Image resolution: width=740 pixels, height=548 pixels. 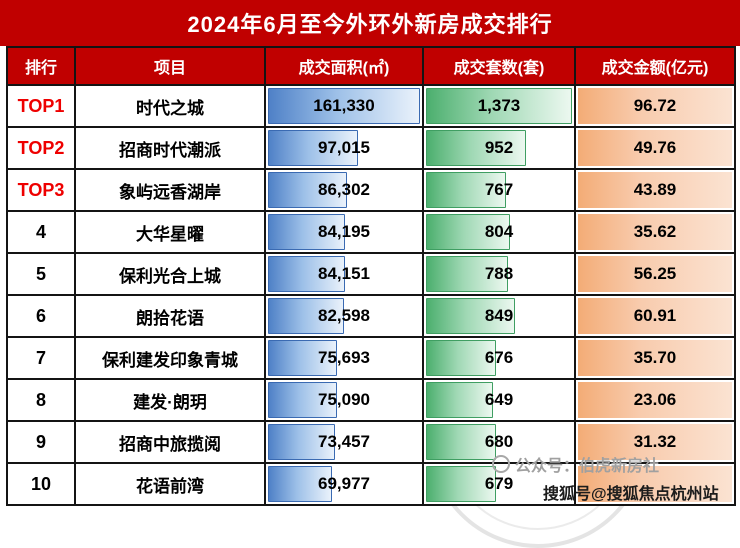 I want to click on area-cell: 84,195, so click(x=344, y=232).